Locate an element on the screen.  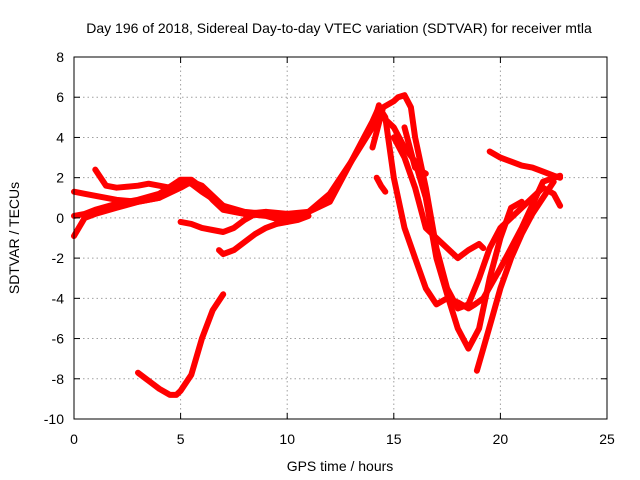
x-tick-label: 10 is located at coordinates (287, 439).